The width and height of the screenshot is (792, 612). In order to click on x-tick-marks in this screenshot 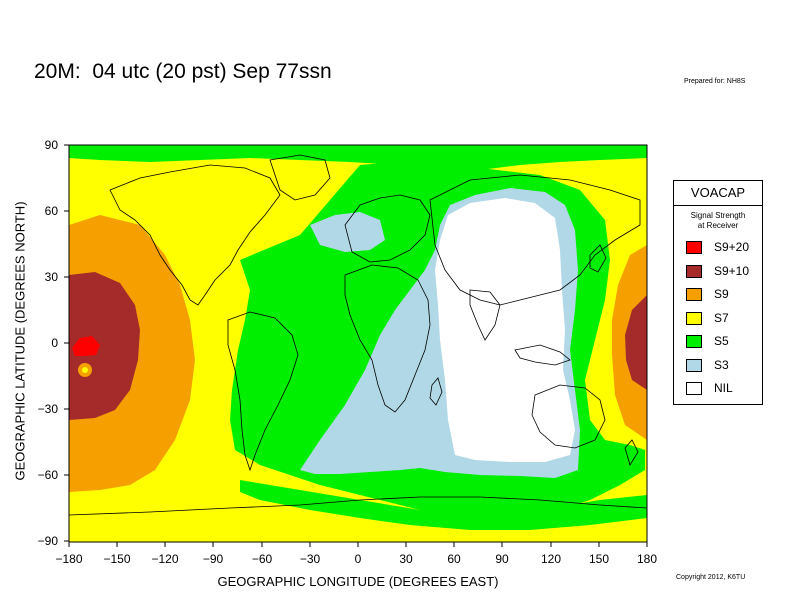, I will do `click(358, 544)`.